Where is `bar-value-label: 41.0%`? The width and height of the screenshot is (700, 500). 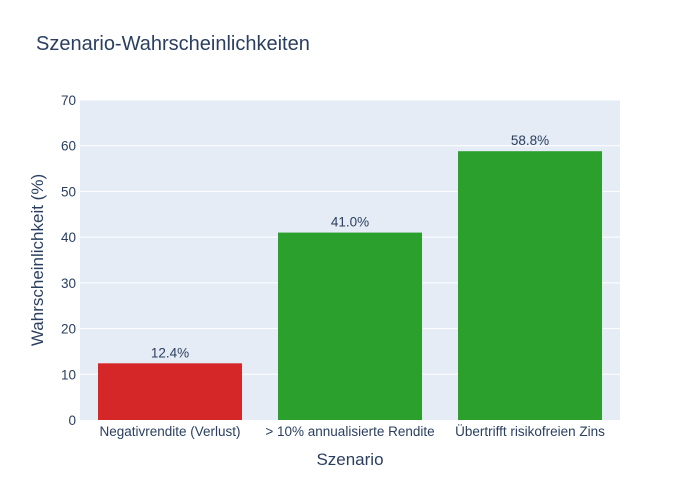
bar-value-label: 41.0% is located at coordinates (350, 222).